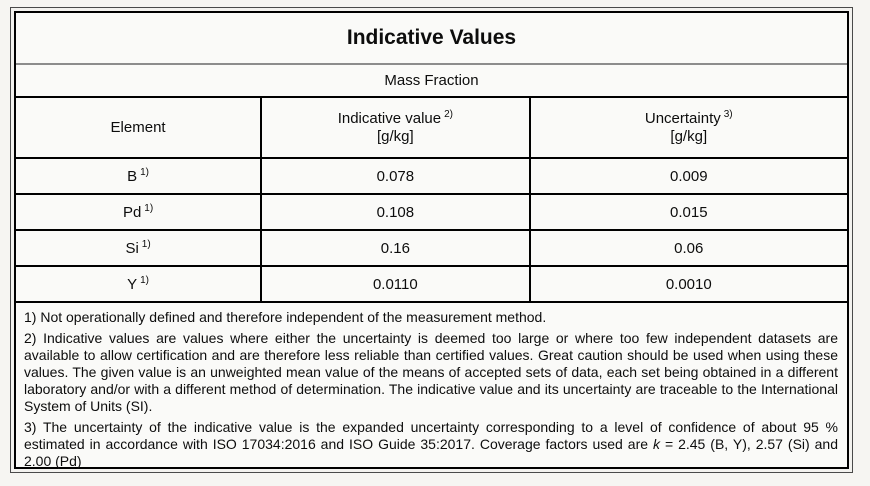  I want to click on column-header-value-unit: [g/kg], so click(395, 136).